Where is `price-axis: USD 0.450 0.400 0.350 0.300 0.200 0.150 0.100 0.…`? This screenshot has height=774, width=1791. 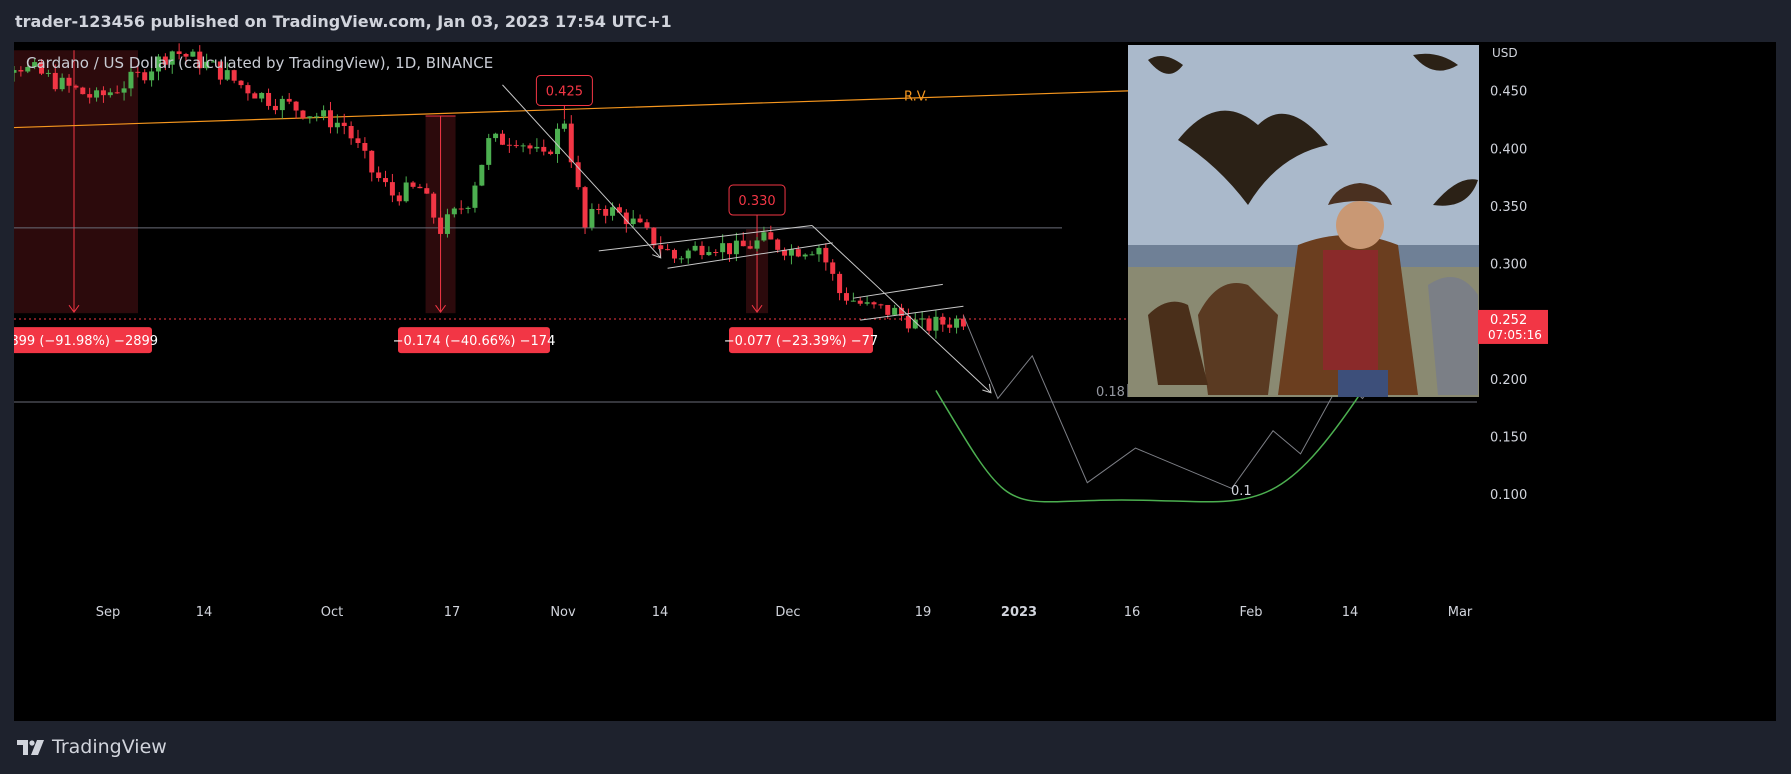 price-axis: USD 0.450 0.400 0.350 0.300 0.200 0.150 0.100 0.… is located at coordinates (1513, 274).